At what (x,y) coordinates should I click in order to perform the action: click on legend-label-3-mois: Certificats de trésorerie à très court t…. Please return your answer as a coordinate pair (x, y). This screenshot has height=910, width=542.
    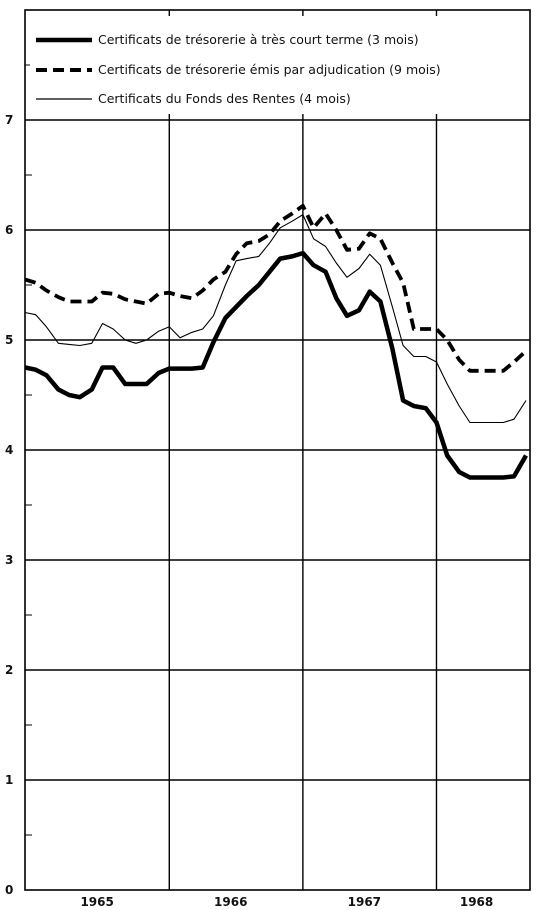
    Looking at the image, I should click on (258, 39).